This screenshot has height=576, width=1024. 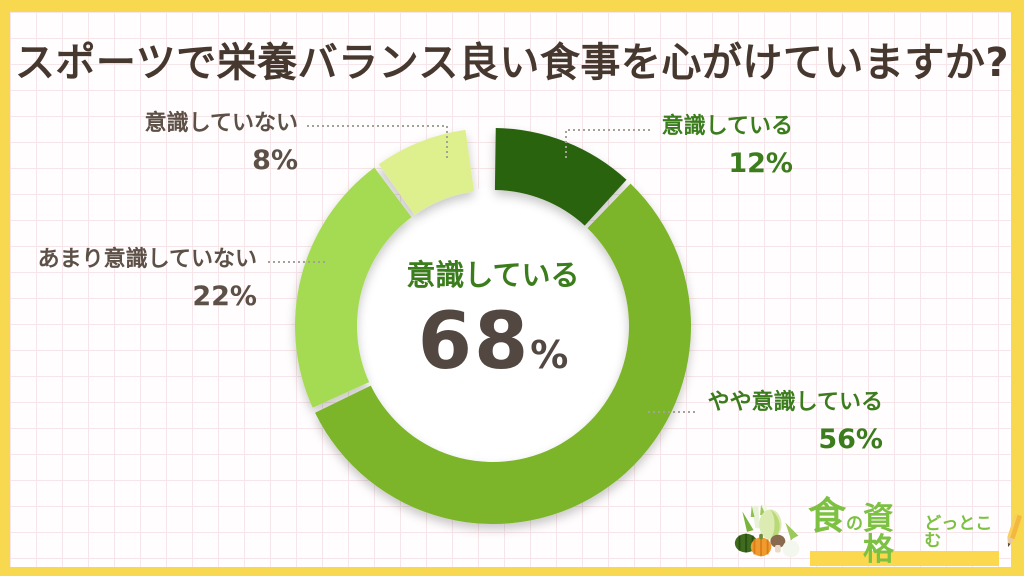 I want to click on logo-chars-shikaku: 資格, so click(x=879, y=534).